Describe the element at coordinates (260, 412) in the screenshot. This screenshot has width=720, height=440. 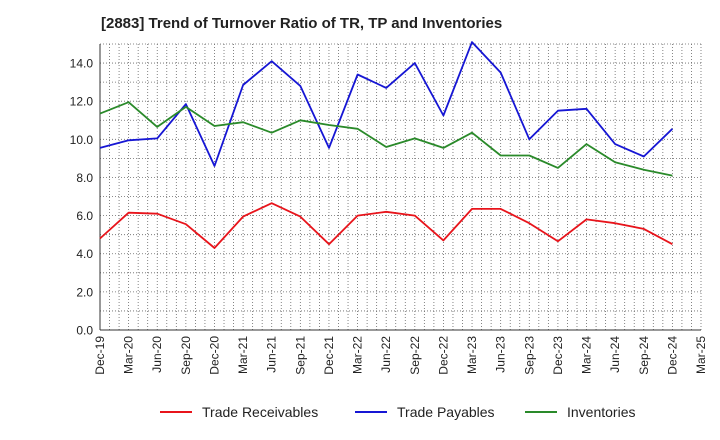
I see `legend-label: Trade Receivables` at that location.